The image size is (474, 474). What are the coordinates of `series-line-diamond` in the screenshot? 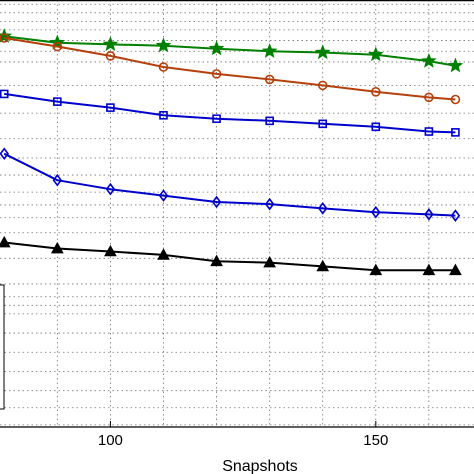 It's located at (229, 184).